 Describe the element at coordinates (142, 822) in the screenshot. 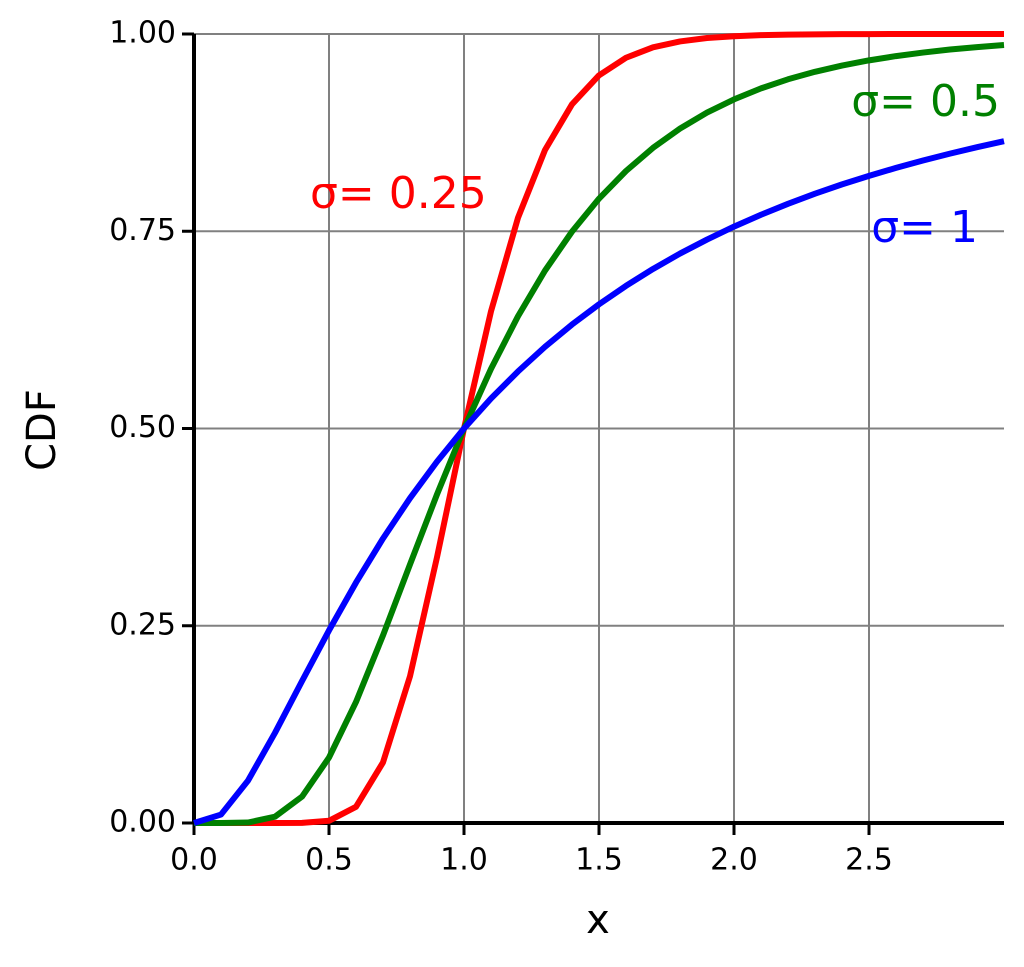

I see `y-tick-label: 0.00` at that location.